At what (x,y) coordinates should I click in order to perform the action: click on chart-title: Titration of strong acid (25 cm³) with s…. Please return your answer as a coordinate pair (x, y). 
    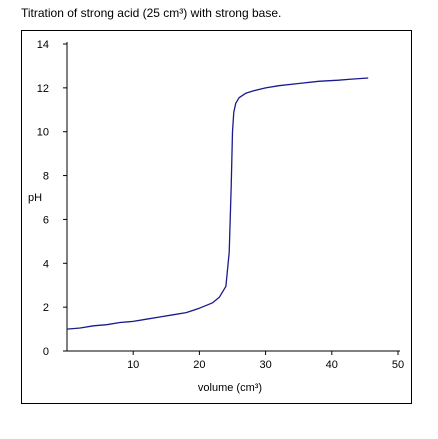
    Looking at the image, I should click on (151, 13).